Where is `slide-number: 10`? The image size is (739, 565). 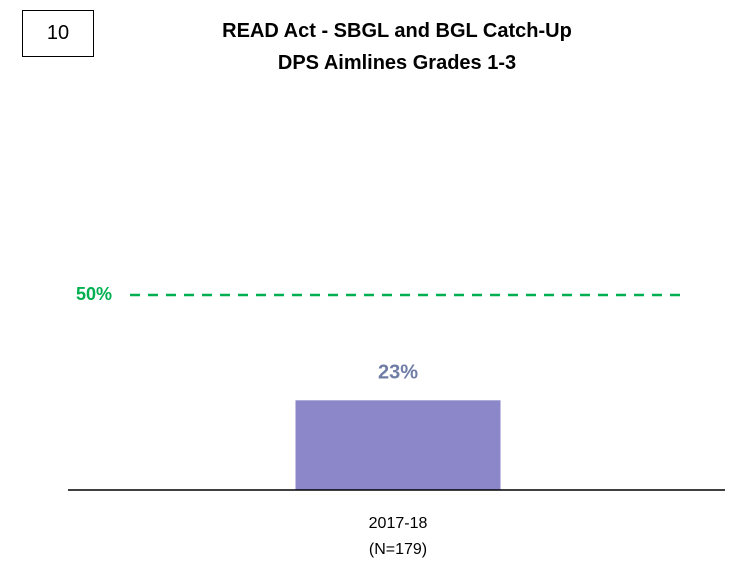
slide-number: 10 is located at coordinates (58, 33).